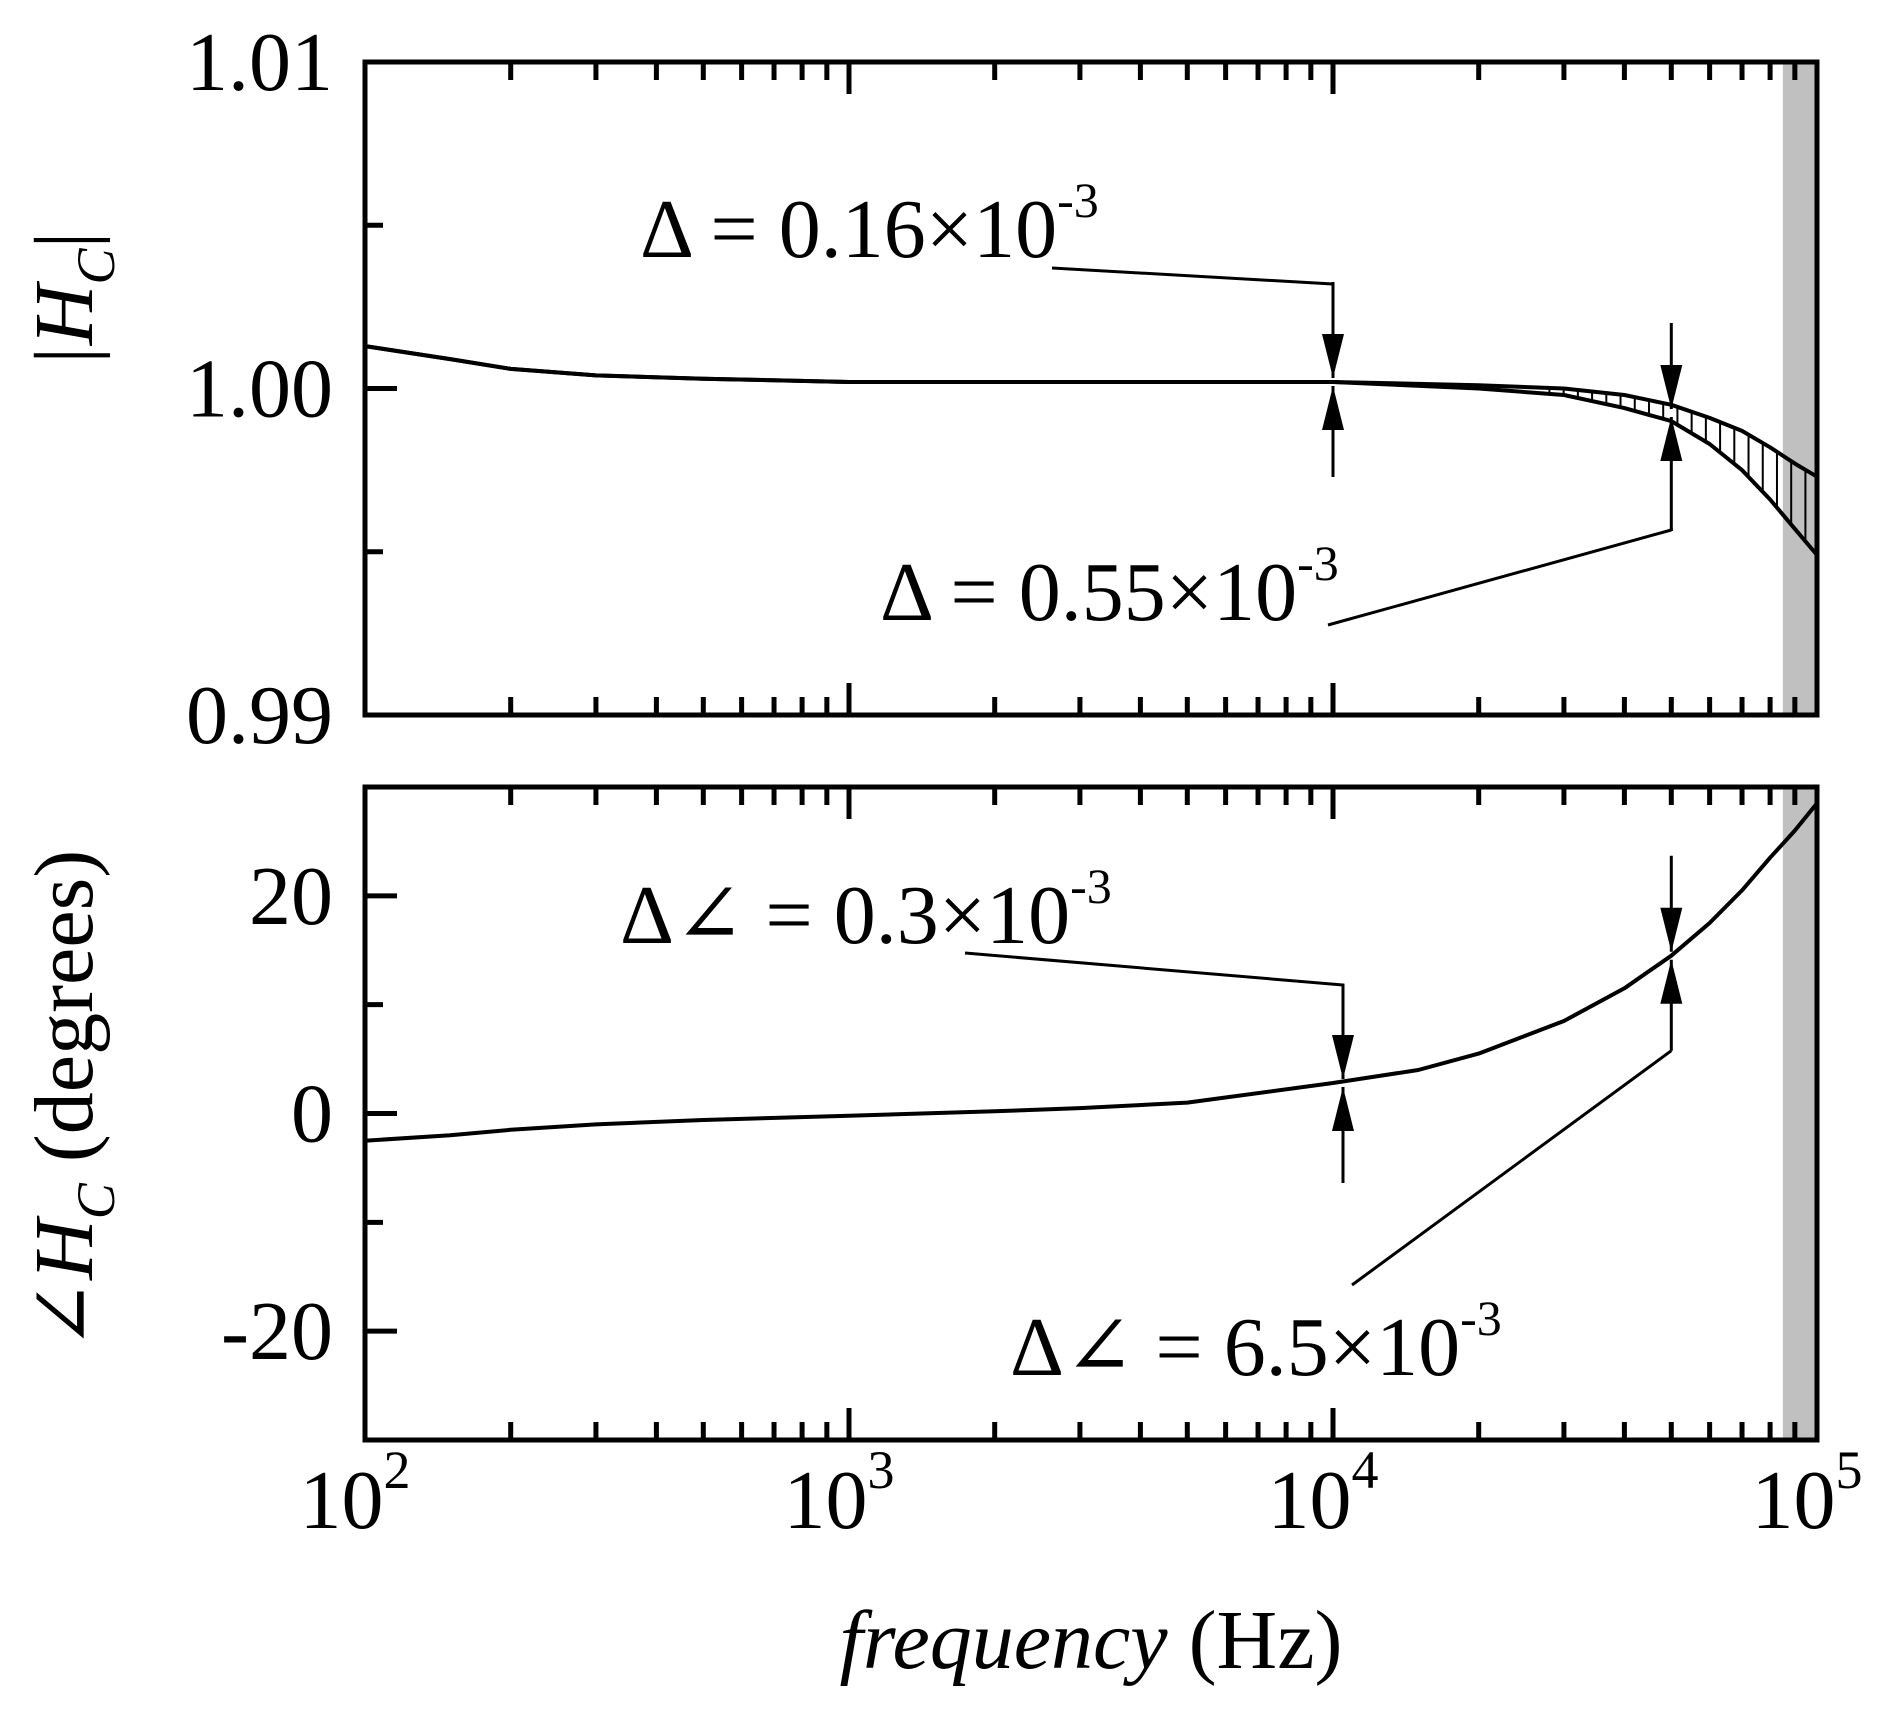 The image size is (1889, 1709). I want to click on delta-phase-10k-arrowhead-bottom, so click(1343, 1109).